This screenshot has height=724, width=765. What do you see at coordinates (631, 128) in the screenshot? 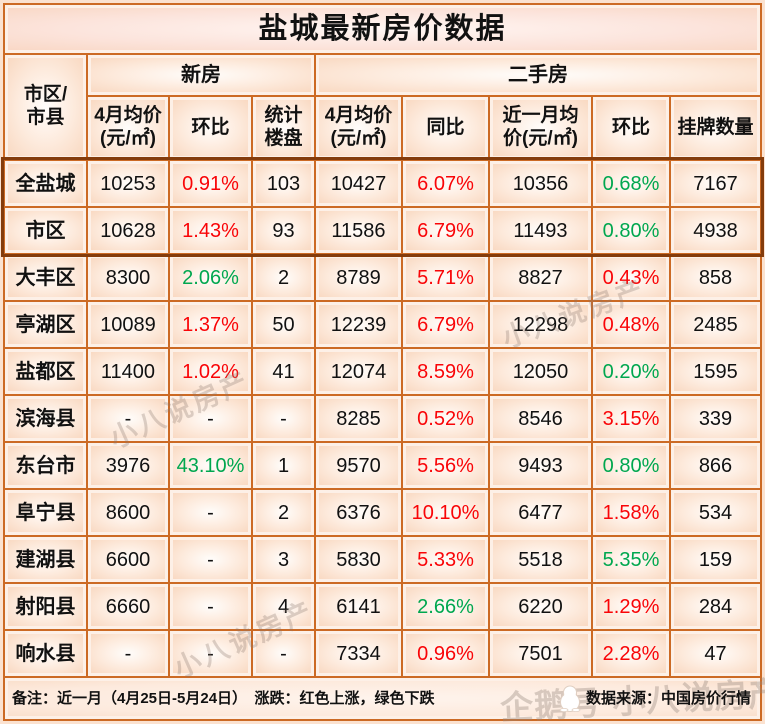
I see `header-second-mom: 环比` at bounding box center [631, 128].